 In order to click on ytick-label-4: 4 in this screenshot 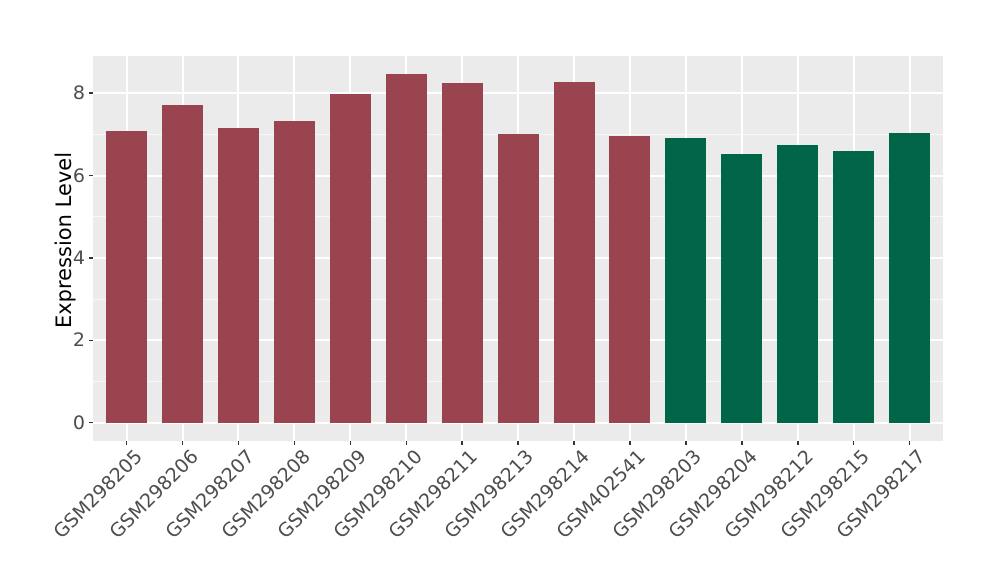, I will do `click(78, 257)`.